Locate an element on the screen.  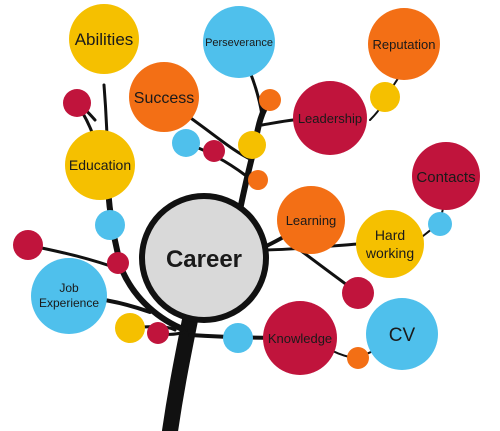
label-contacts: Contacts is located at coordinates (445, 177).